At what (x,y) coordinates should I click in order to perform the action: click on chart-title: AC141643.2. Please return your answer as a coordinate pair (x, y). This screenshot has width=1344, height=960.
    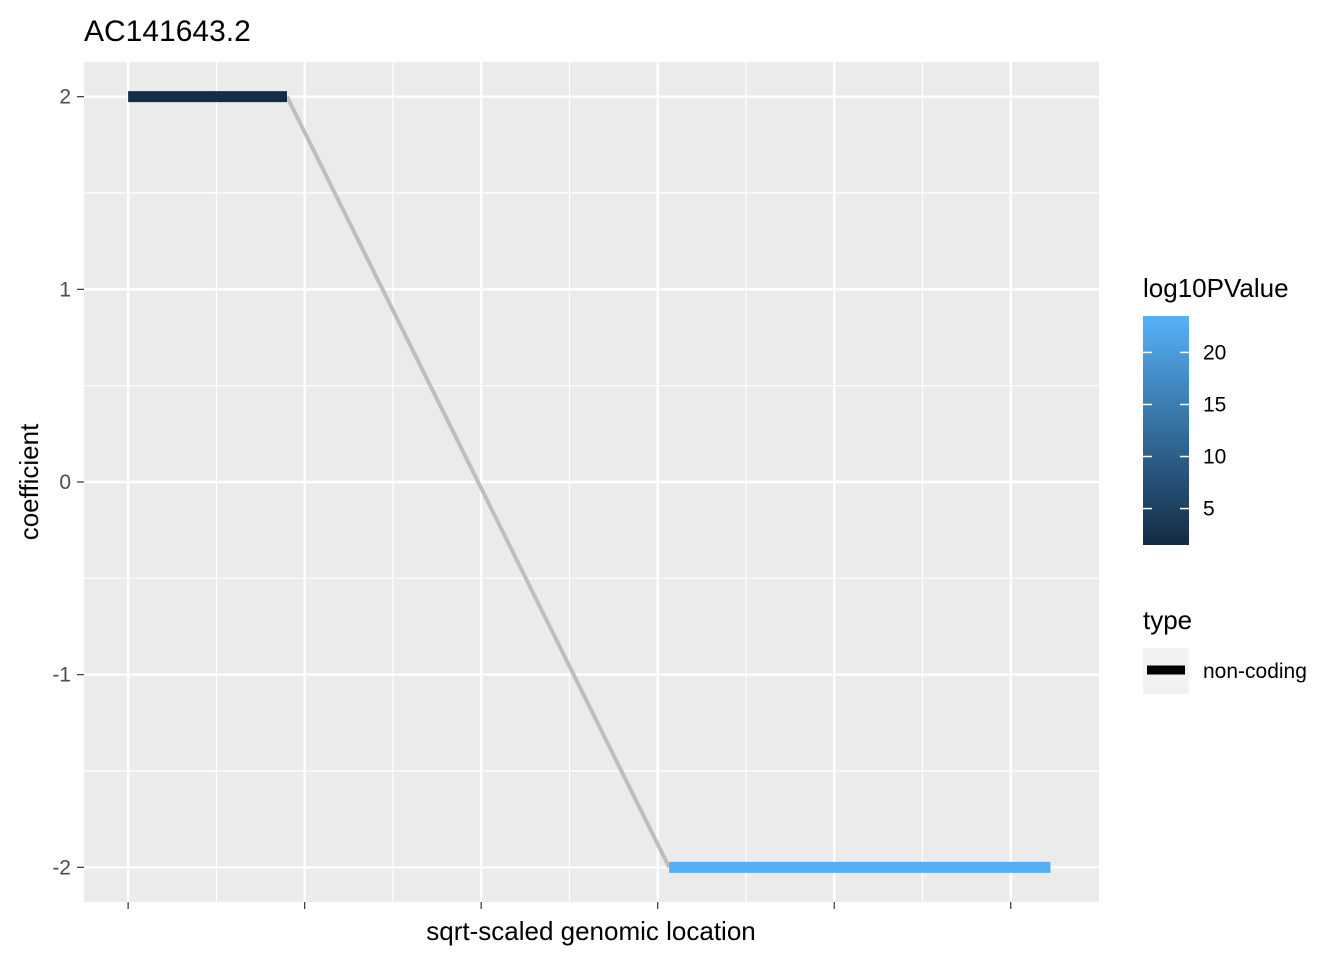
    Looking at the image, I should click on (167, 31).